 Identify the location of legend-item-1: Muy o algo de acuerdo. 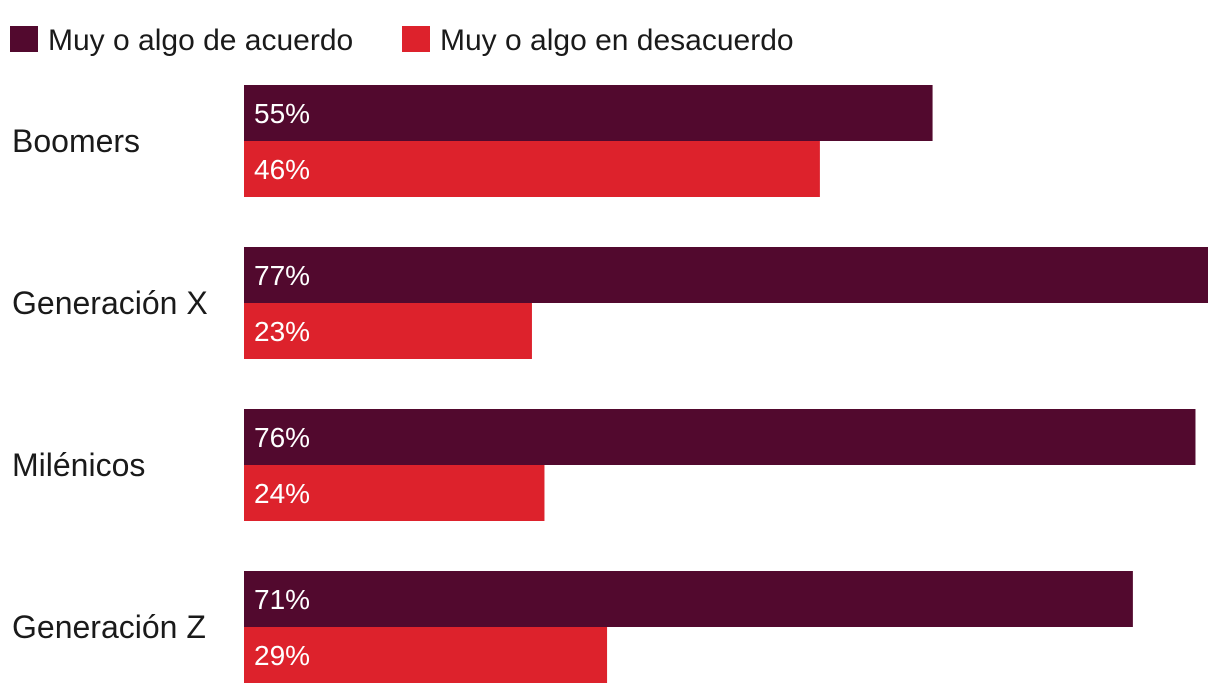
(181, 40).